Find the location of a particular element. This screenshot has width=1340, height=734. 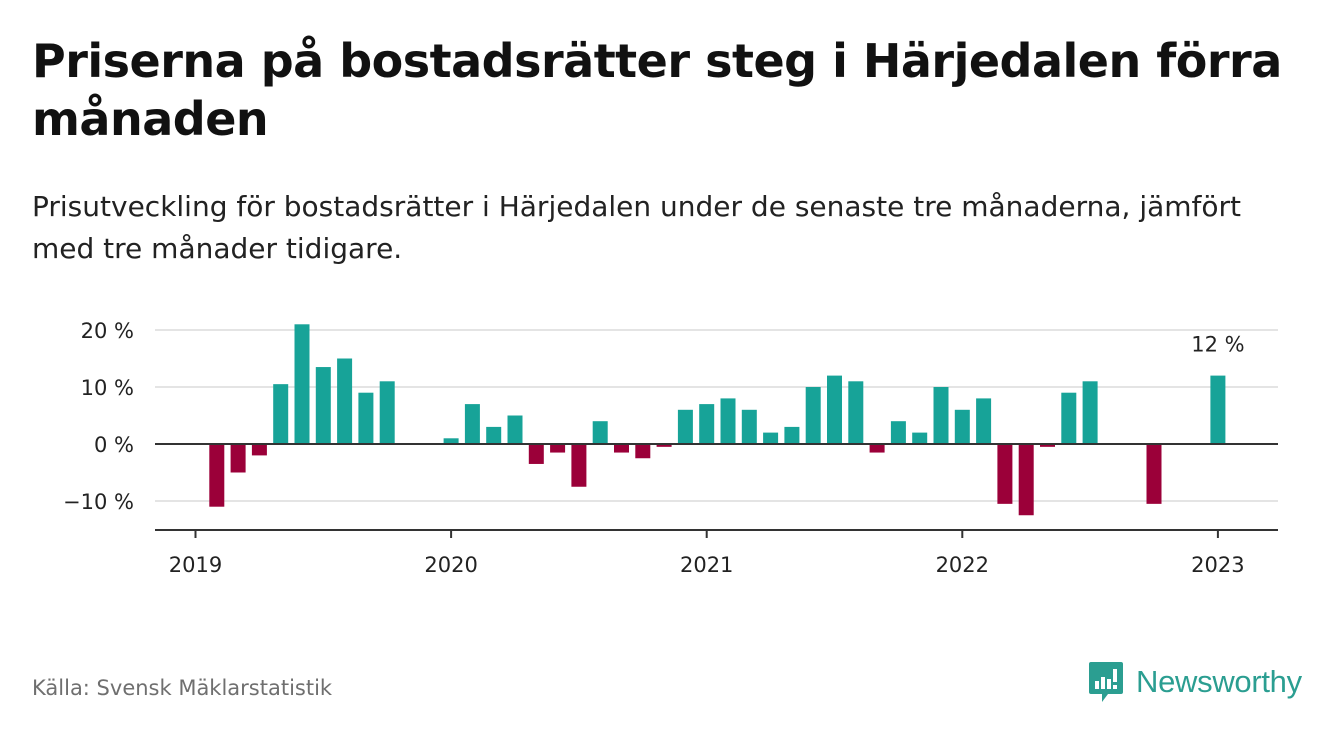

x-tick-label: 2022 is located at coordinates (962, 565).